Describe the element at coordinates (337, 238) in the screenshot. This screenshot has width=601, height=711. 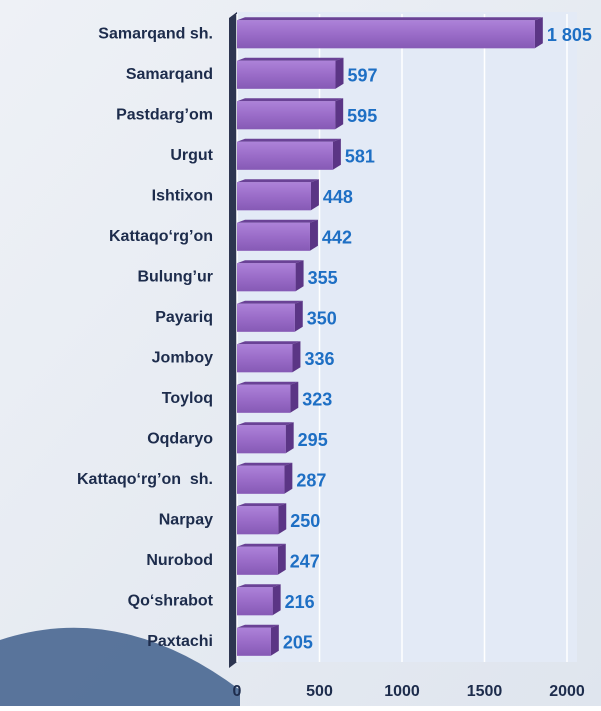
I see `value-label: 442` at that location.